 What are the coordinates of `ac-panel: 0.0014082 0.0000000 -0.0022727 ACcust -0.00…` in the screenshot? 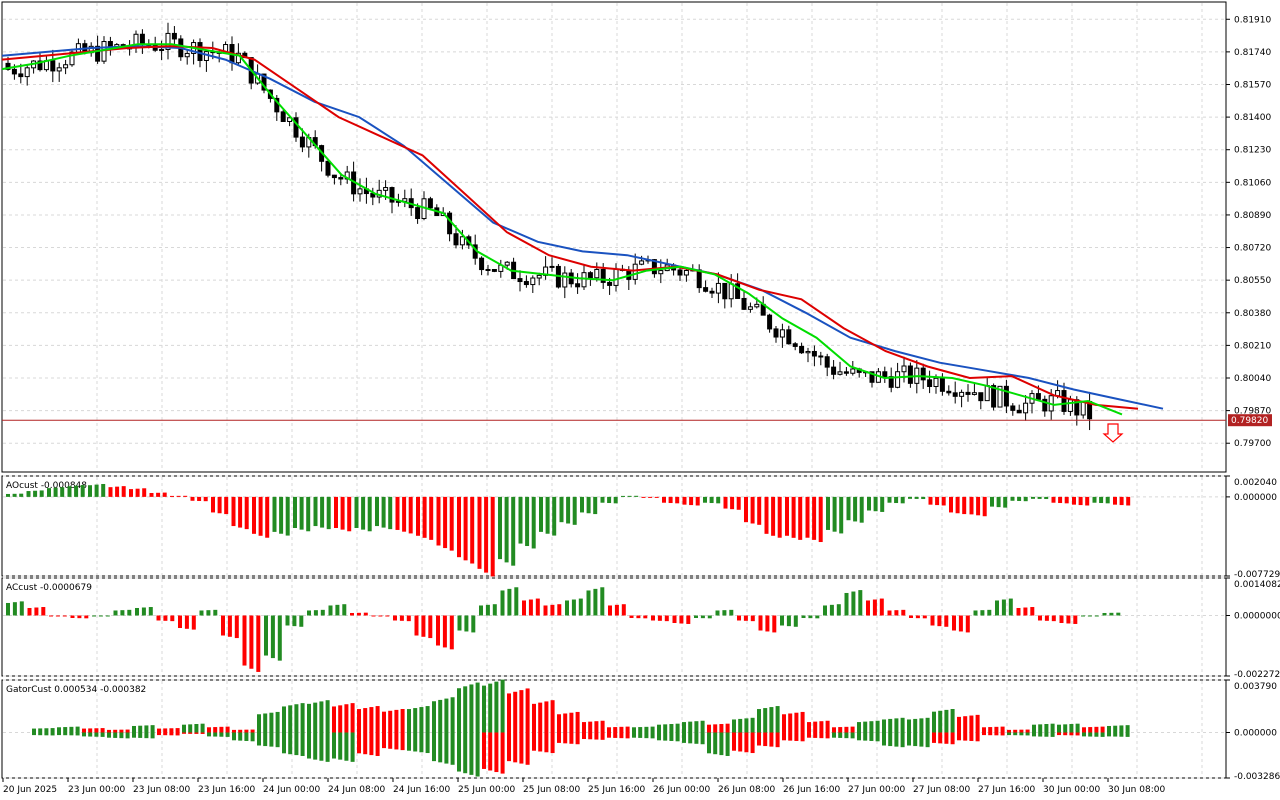 It's located at (640, 628).